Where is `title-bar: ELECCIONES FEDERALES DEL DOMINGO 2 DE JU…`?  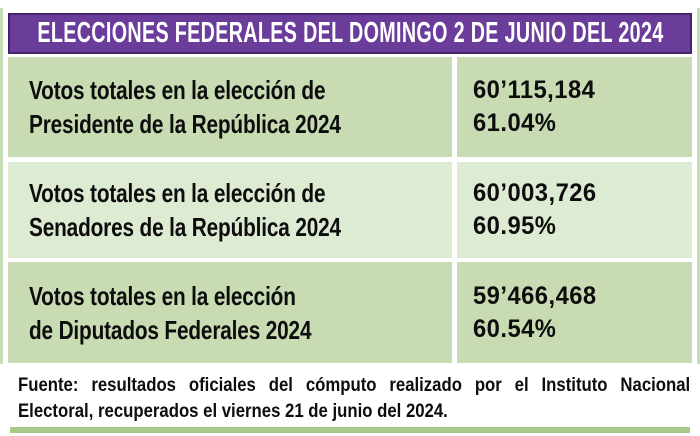 title-bar: ELECCIONES FEDERALES DEL DOMINGO 2 DE JU… is located at coordinates (350, 33).